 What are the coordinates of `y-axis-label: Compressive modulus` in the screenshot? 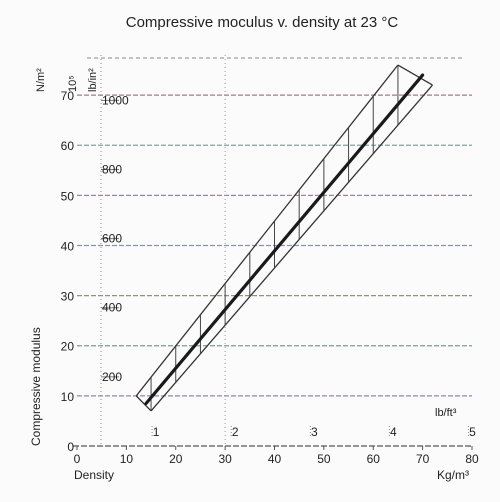 It's located at (36, 386).